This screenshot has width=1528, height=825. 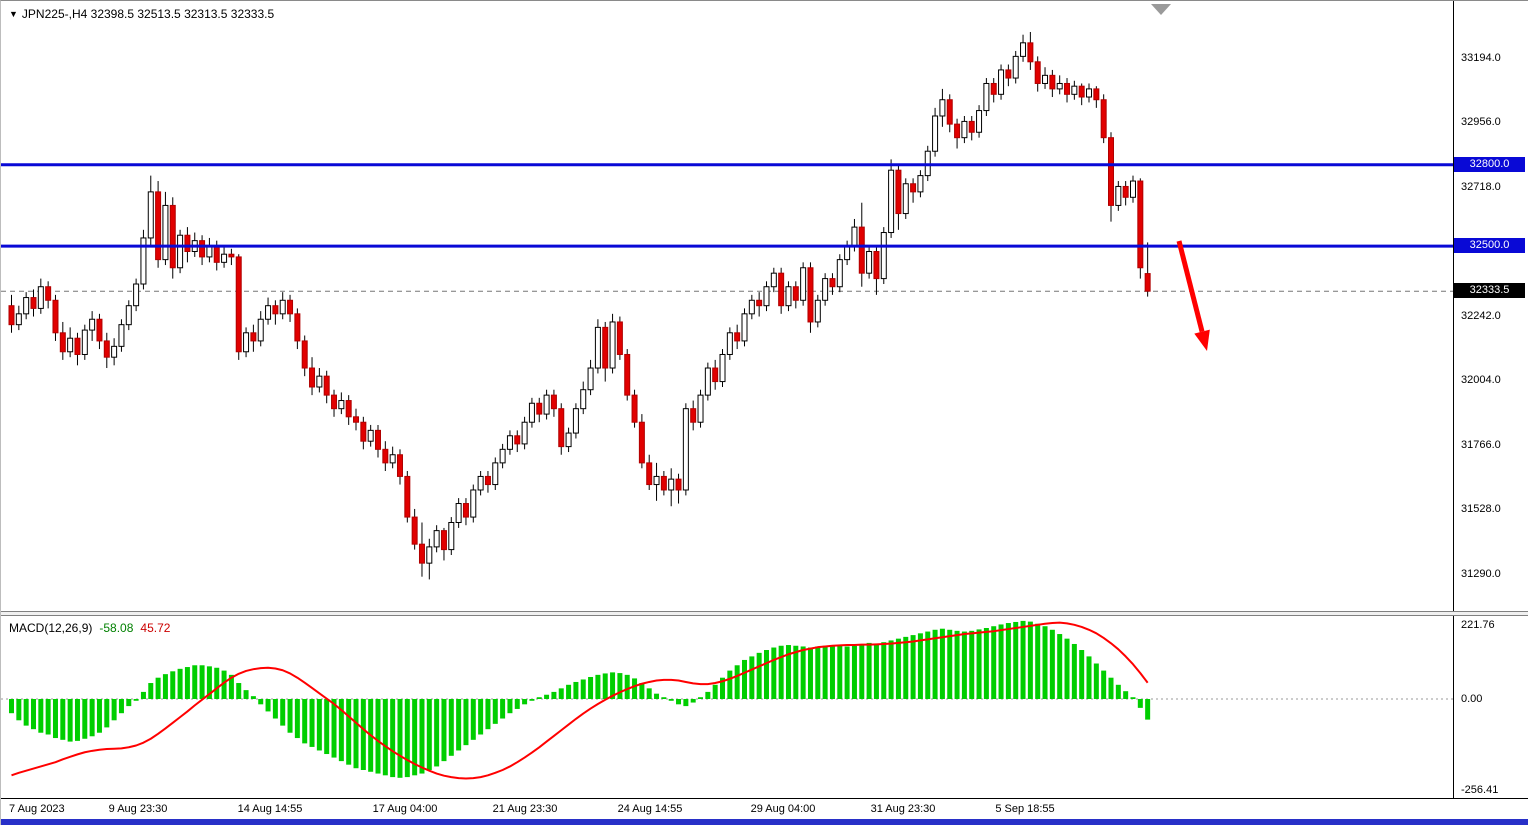 What do you see at coordinates (138, 809) in the screenshot?
I see `time-axis-label: 9 Aug 23:30` at bounding box center [138, 809].